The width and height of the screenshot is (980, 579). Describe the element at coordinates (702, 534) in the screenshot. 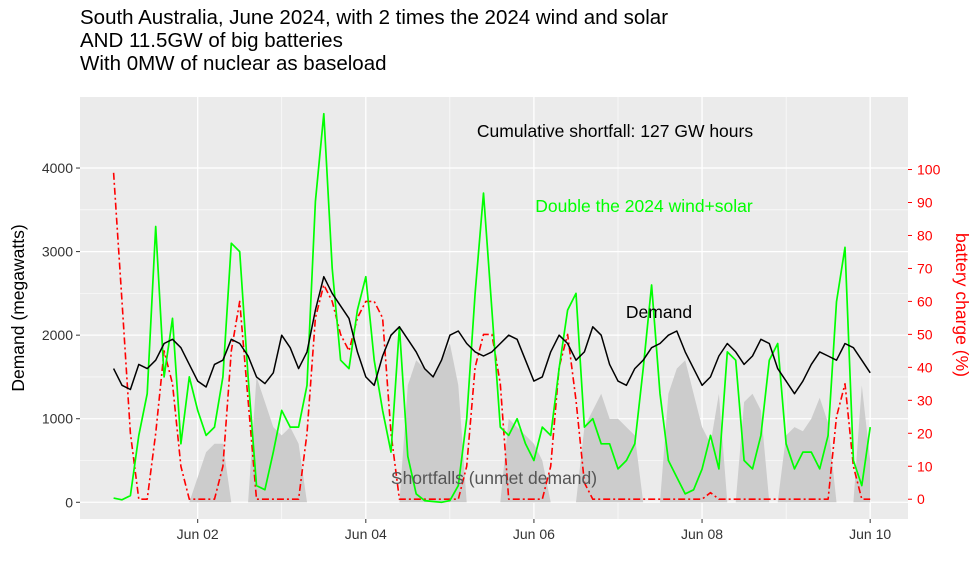

I see `x-tick-label: Jun 08` at that location.